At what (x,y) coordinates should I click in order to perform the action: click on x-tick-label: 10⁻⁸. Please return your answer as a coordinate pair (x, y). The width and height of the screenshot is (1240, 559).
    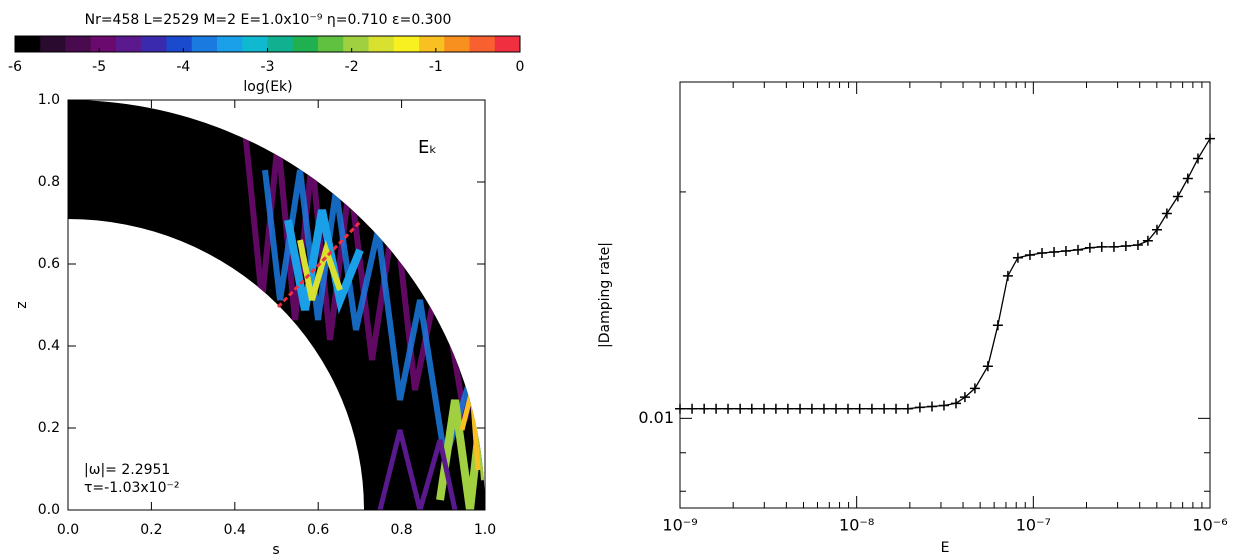
    Looking at the image, I should click on (856, 525).